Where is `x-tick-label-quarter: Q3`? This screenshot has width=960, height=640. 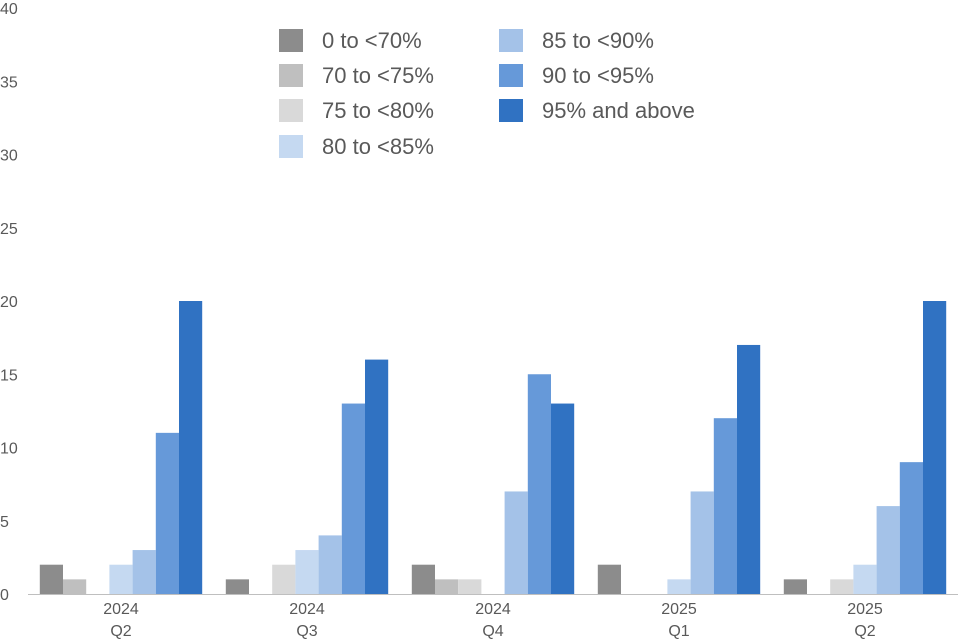
x-tick-label-quarter: Q3 is located at coordinates (306, 631).